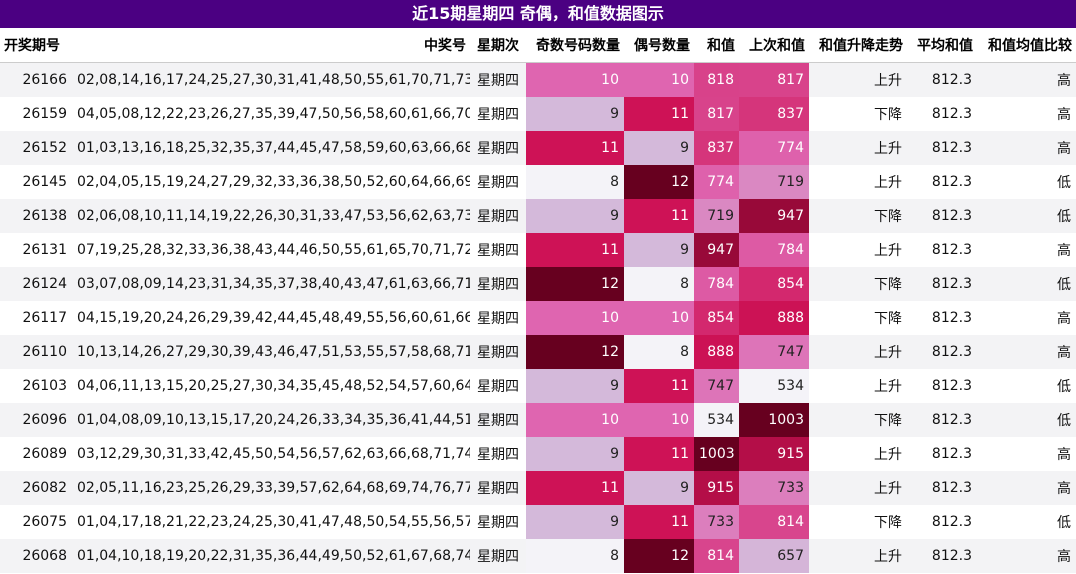  I want to click on header-numbers: 中奖号, so click(271, 45).